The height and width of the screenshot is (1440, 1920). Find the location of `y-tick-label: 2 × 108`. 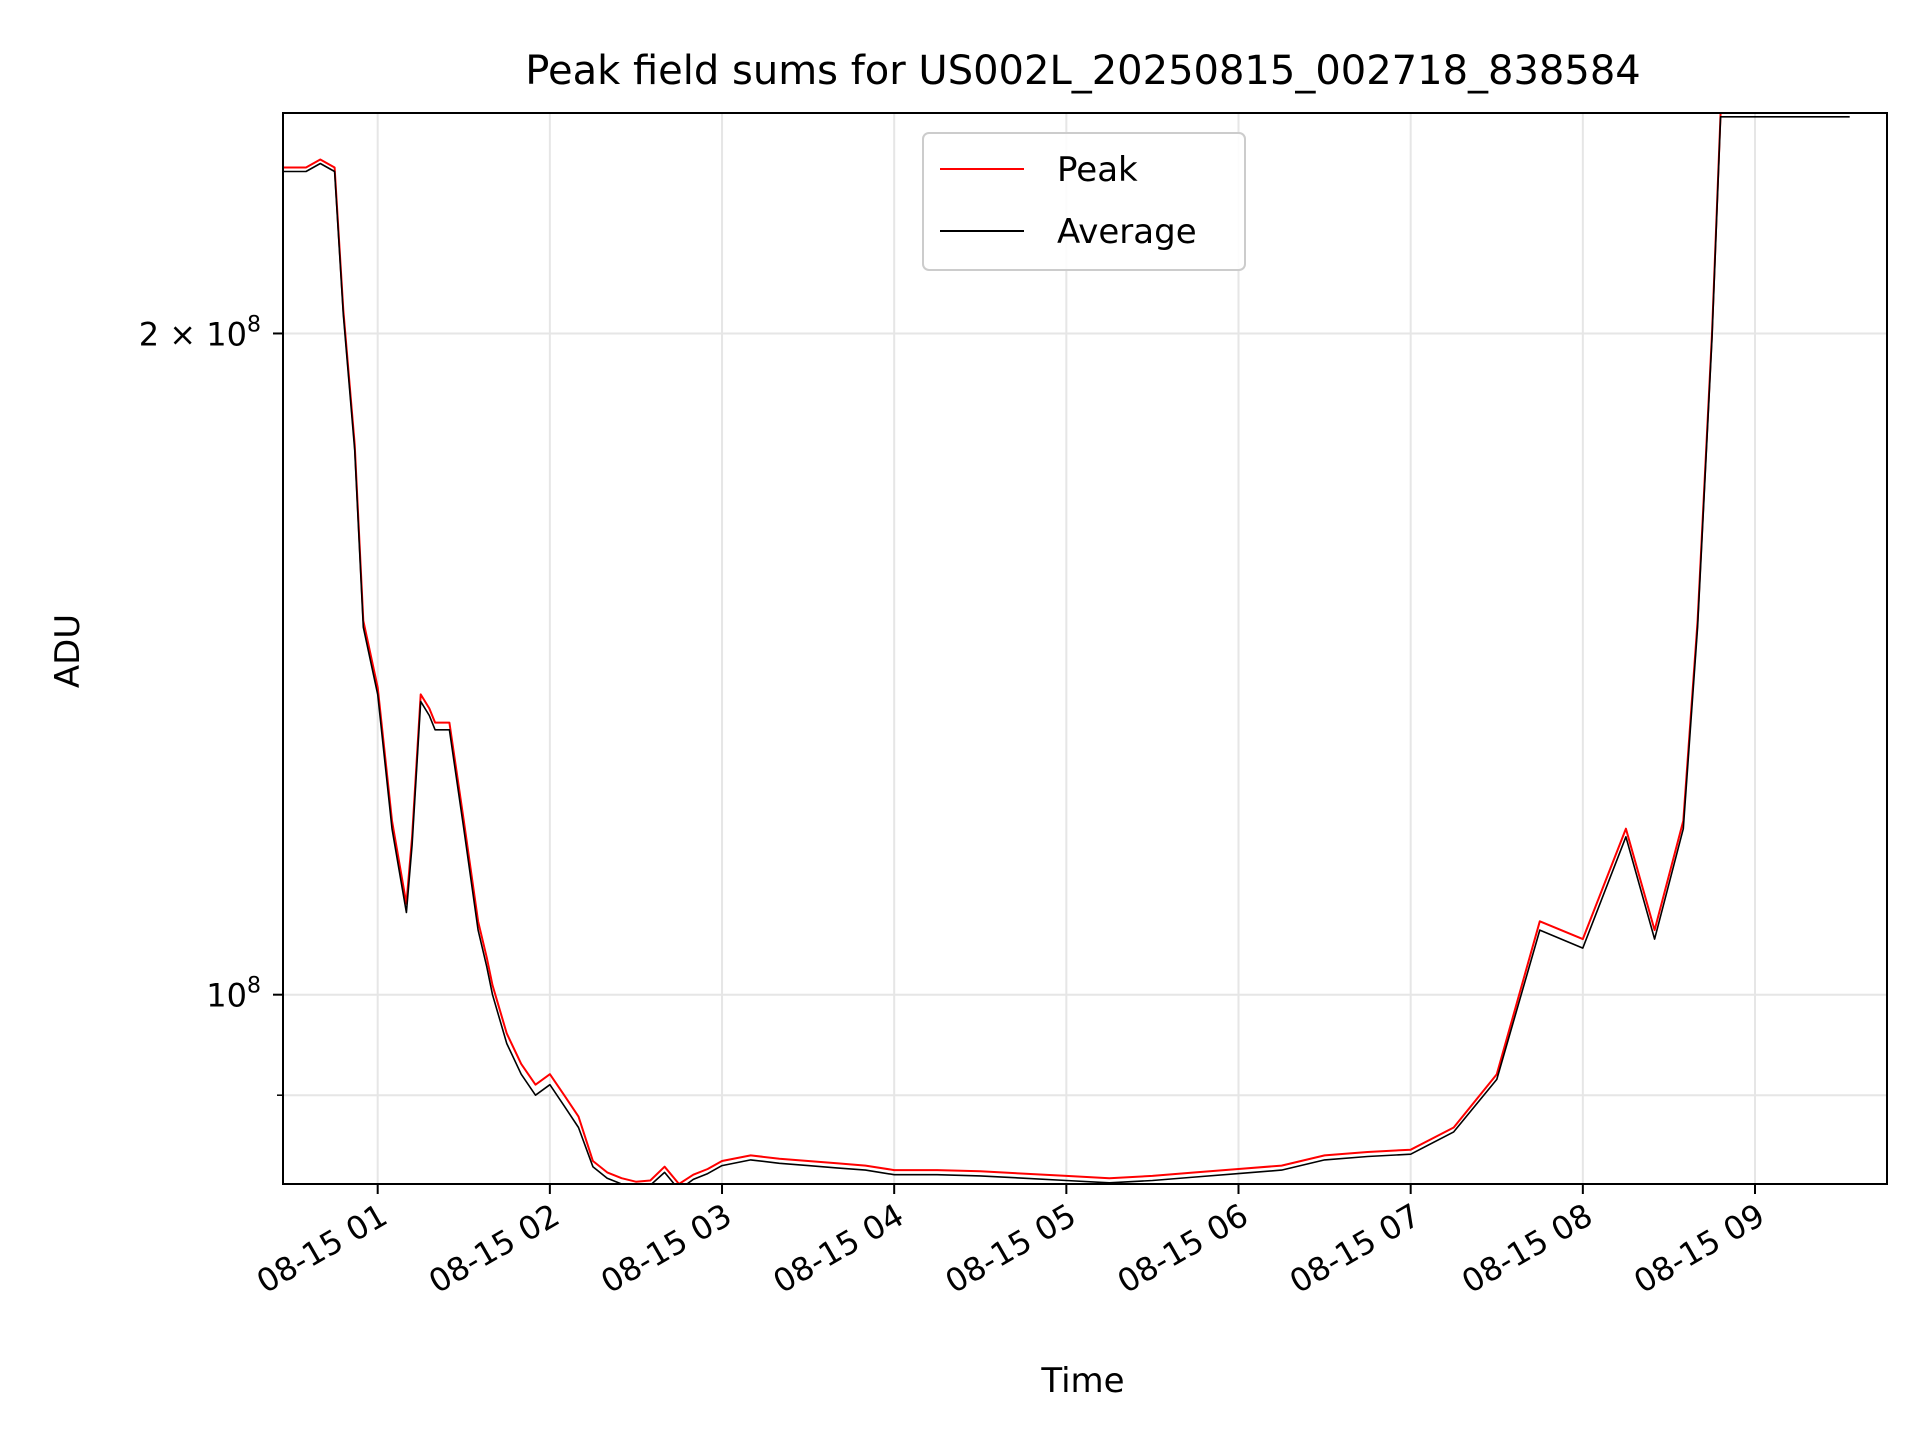

y-tick-label: 2 × 108 is located at coordinates (200, 332).